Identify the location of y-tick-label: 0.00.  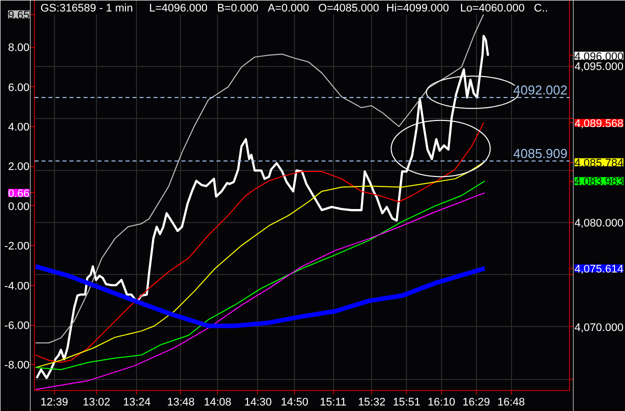
(19, 206).